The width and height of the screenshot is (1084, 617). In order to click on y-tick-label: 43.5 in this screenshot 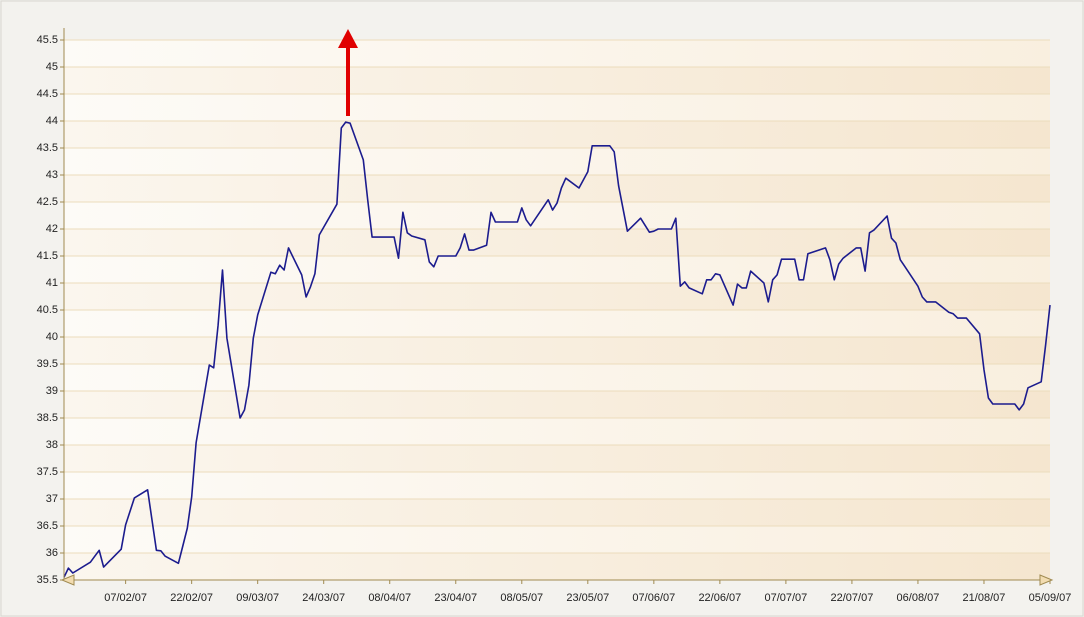, I will do `click(47, 148)`.